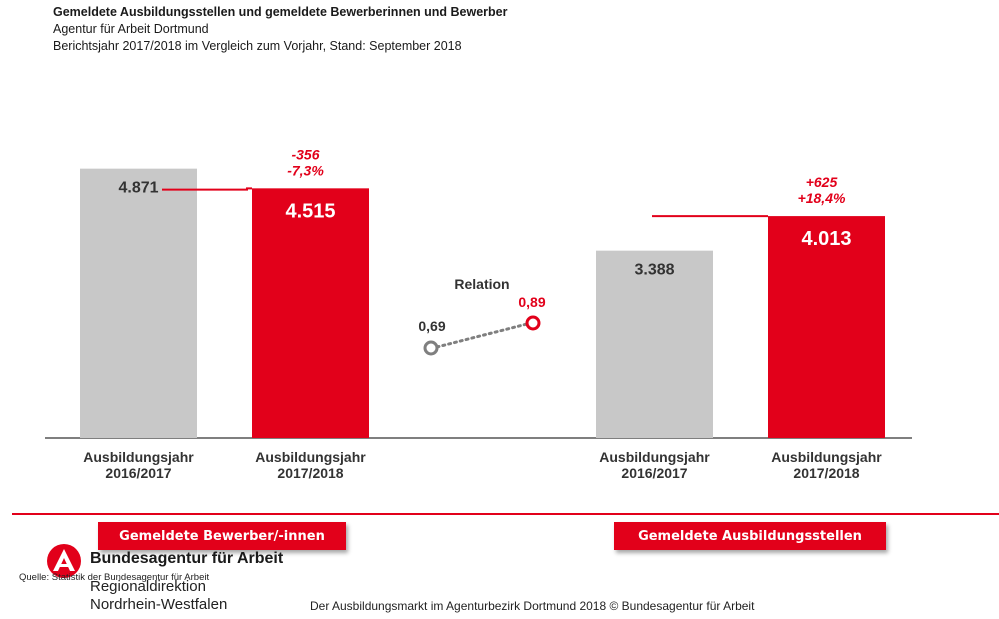 This screenshot has width=999, height=619. Describe the element at coordinates (654, 270) in the screenshot. I see `bar-value-label-3: 3.388` at that location.